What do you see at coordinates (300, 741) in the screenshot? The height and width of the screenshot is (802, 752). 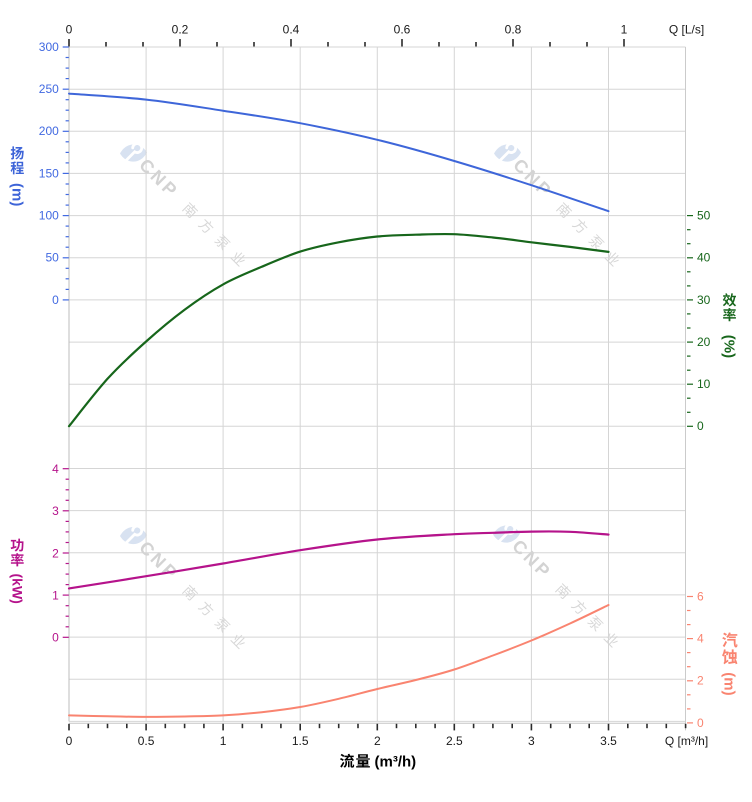 I see `svg-text: 1.5` at bounding box center [300, 741].